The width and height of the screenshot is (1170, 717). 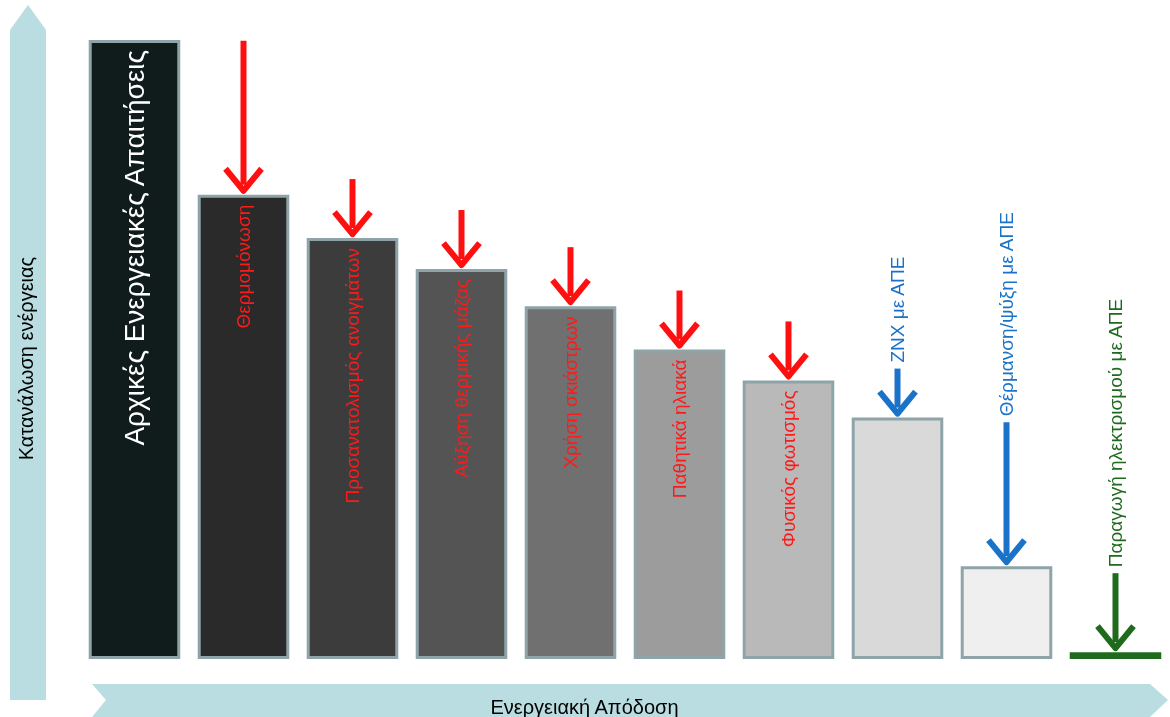 What do you see at coordinates (352, 376) in the screenshot?
I see `x-tick-label: Προσανατολισμός ανοιγμάτων` at bounding box center [352, 376].